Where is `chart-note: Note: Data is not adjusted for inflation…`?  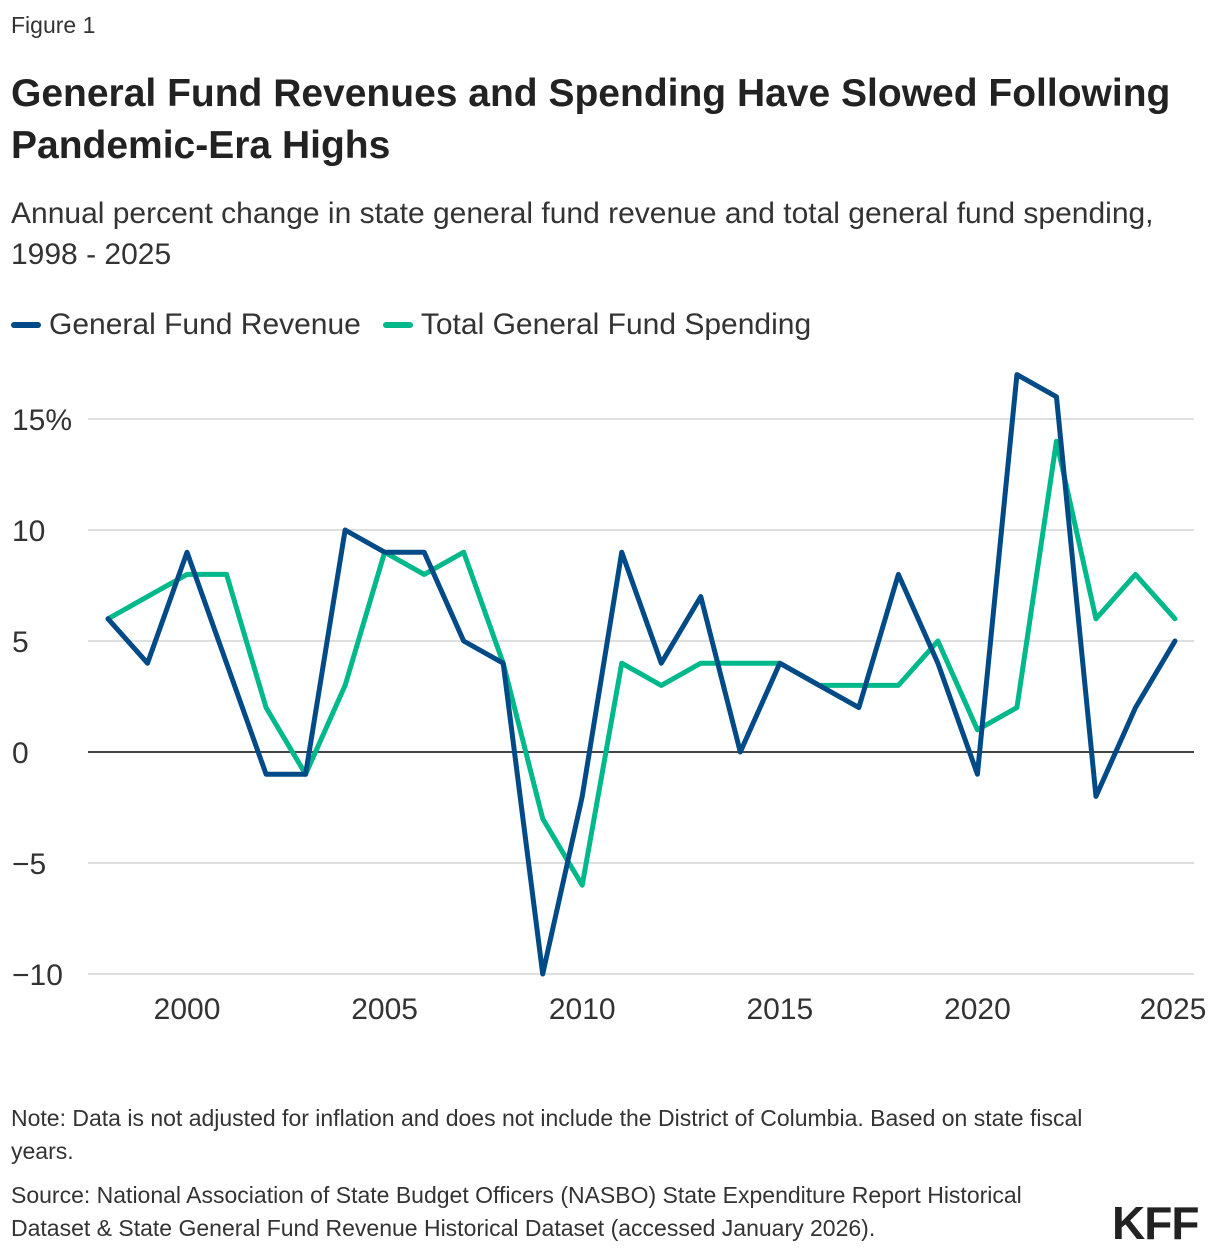 chart-note: Note: Data is not adjusted for inflation… is located at coordinates (547, 1134).